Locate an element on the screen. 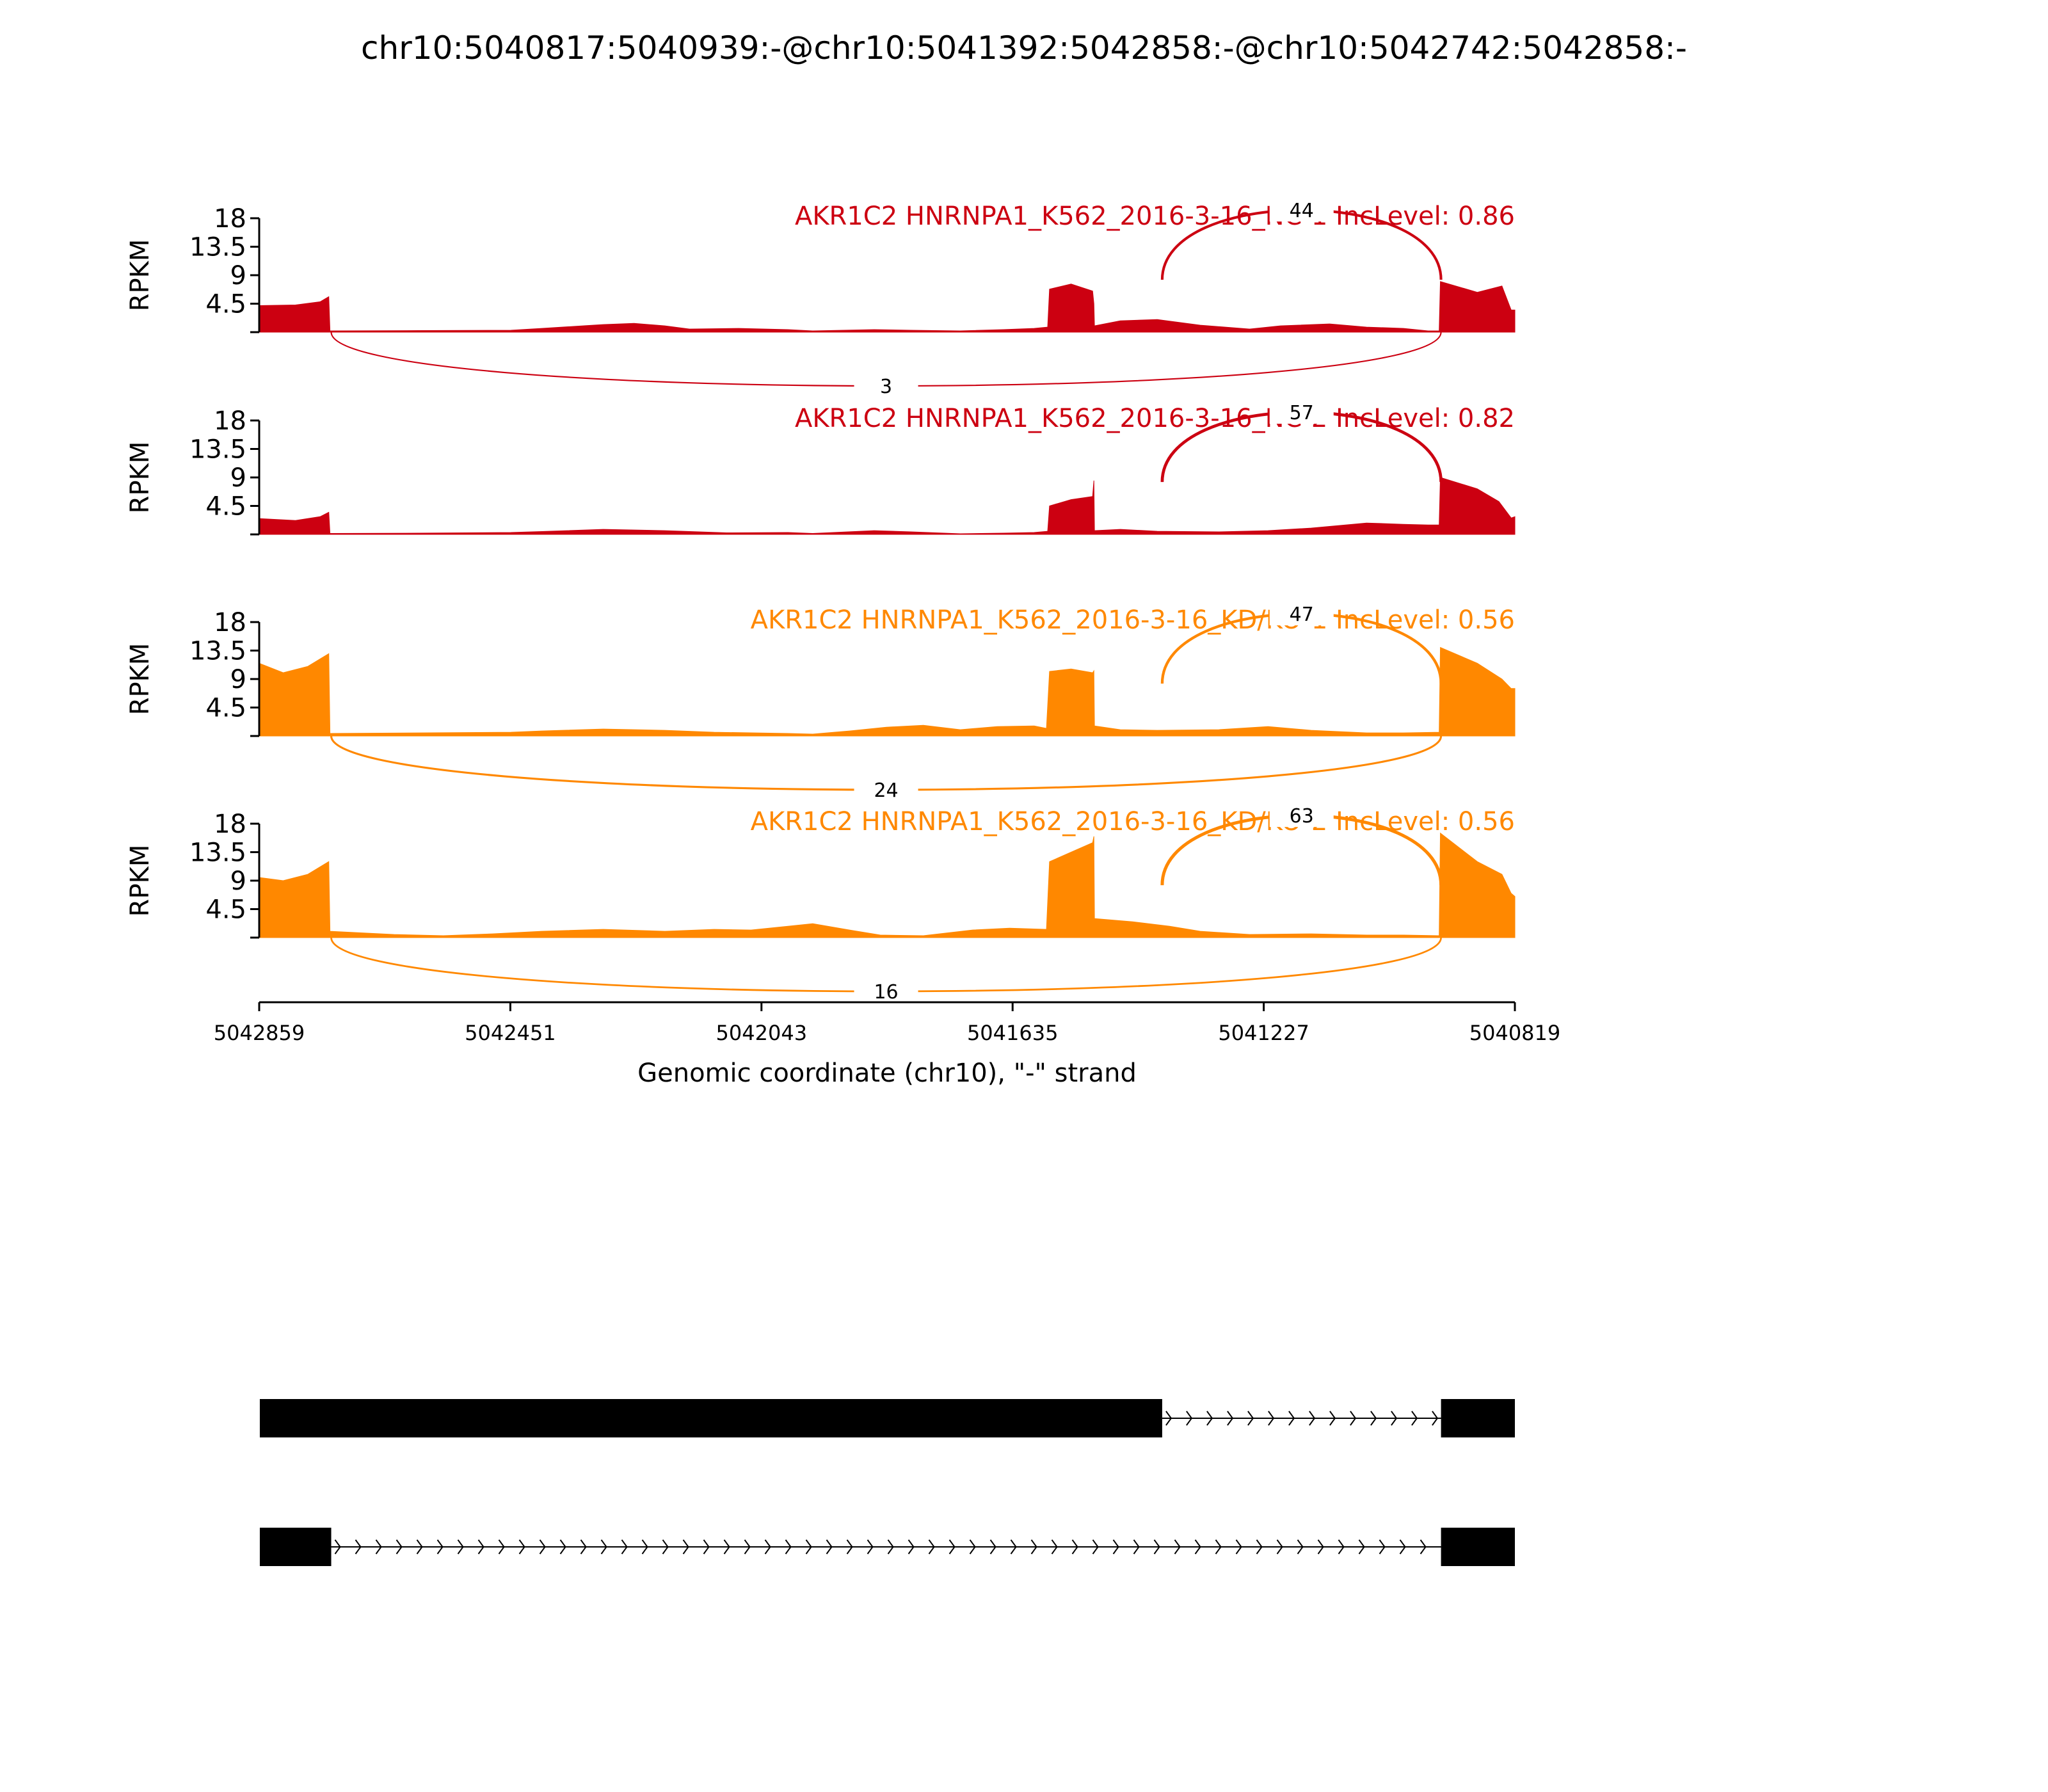 Image resolution: width=2048 pixels, height=1792 pixels. junction-count: 44 is located at coordinates (1302, 211).